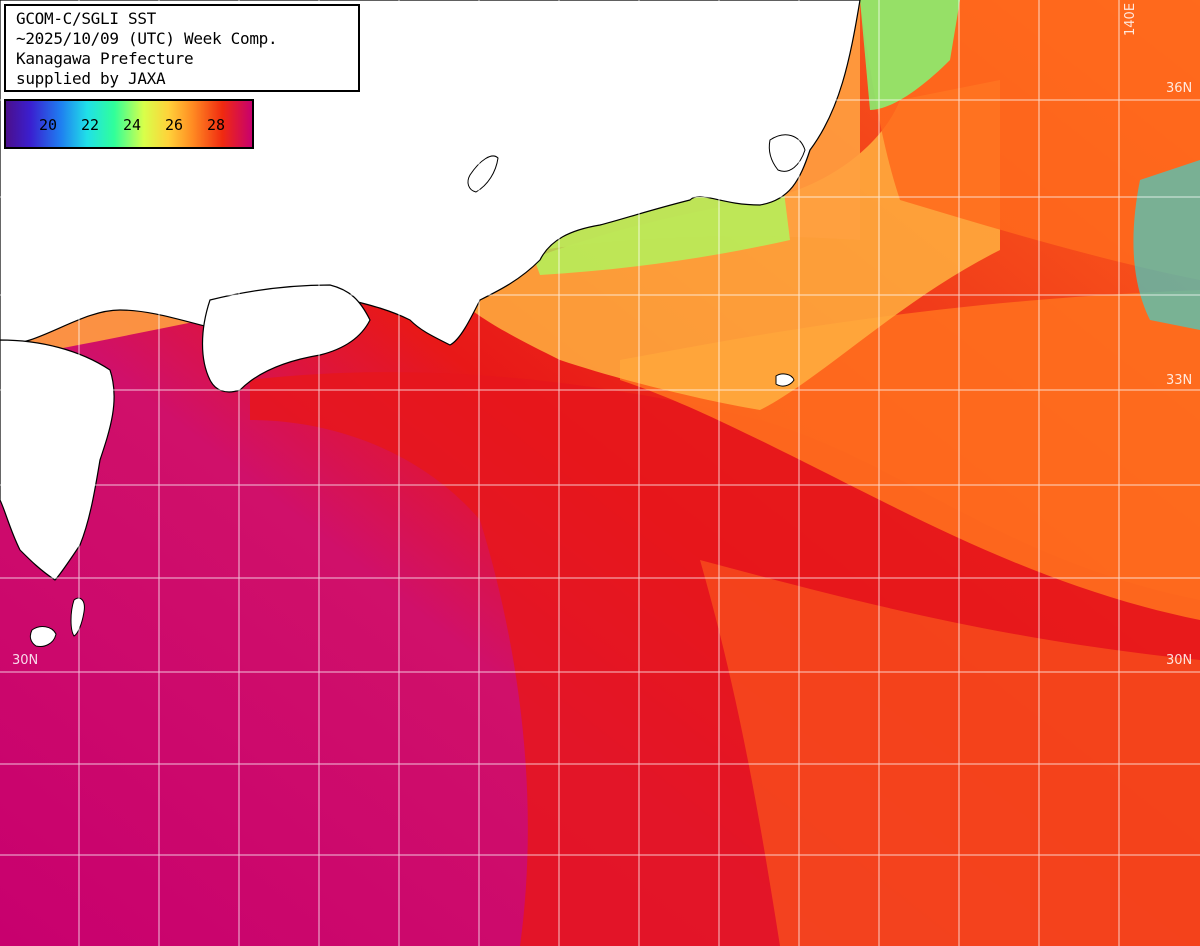  What do you see at coordinates (91, 78) in the screenshot?
I see `title-line-4: supplied by JAXA` at bounding box center [91, 78].